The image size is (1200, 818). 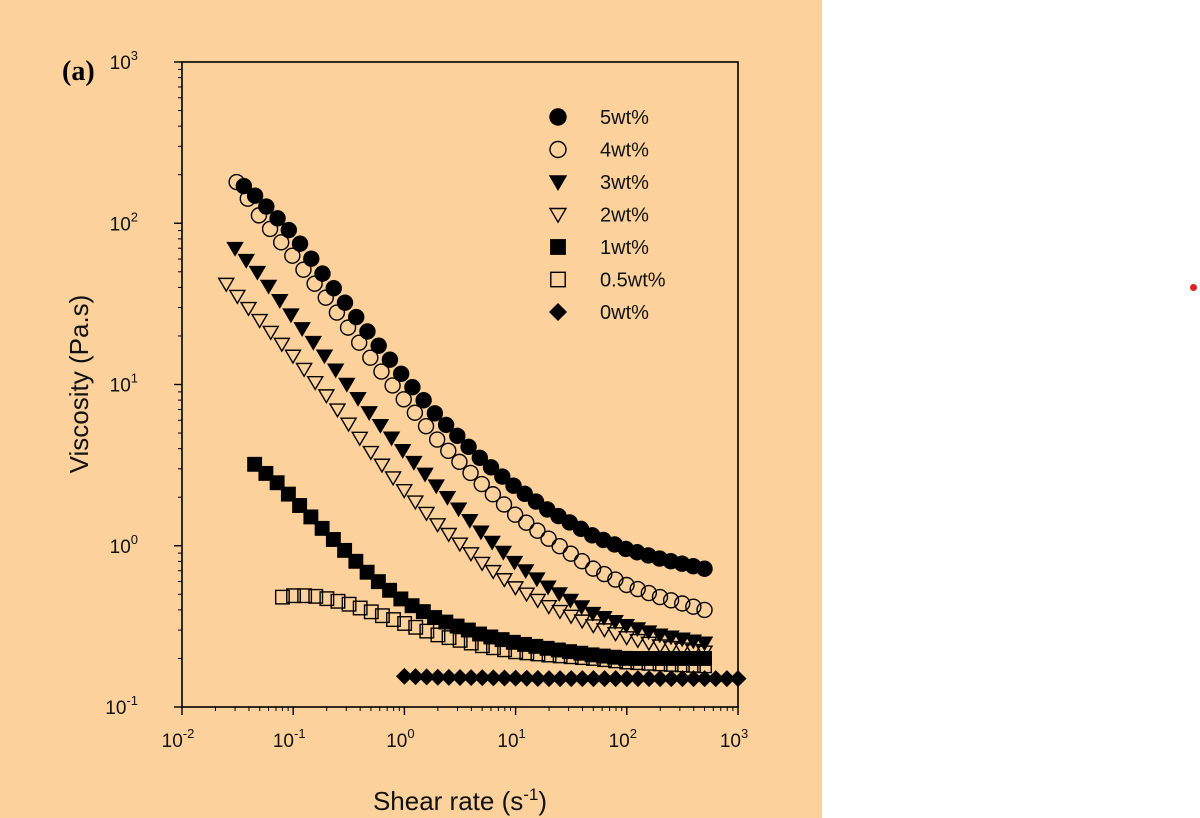 What do you see at coordinates (624, 151) in the screenshot?
I see `legend-label: 4wt%` at bounding box center [624, 151].